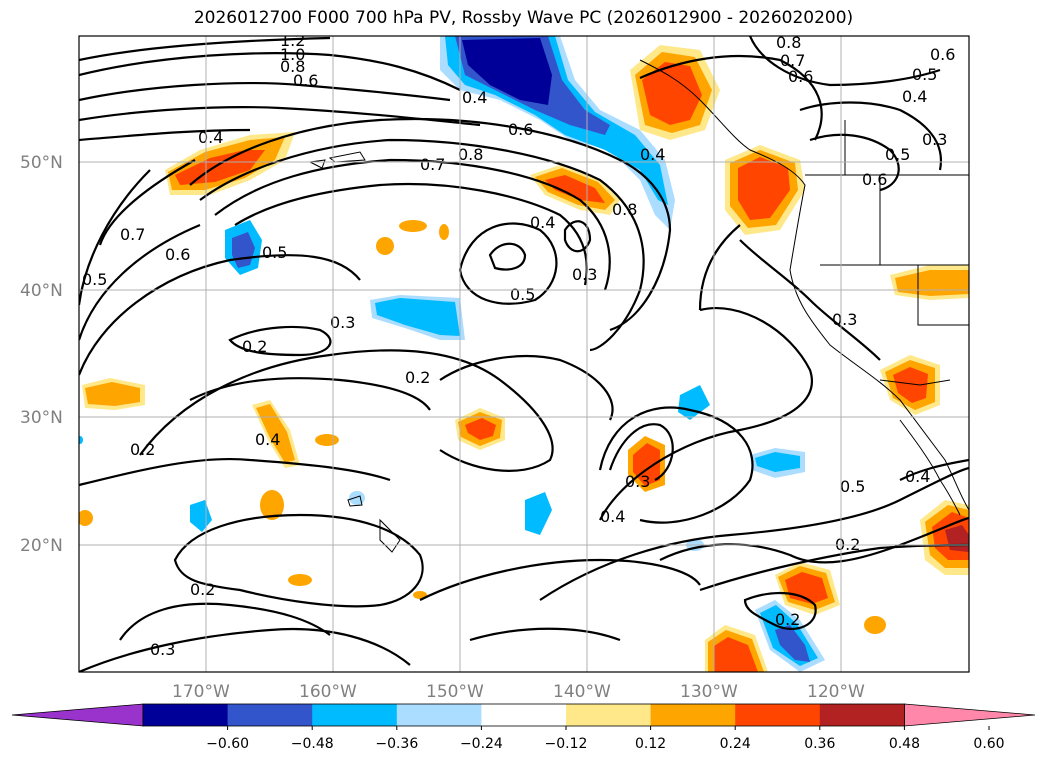 This screenshot has width=1047, height=765. I want to click on latitude-labels: 50°N 40°N 30°N 20°N, so click(41, 354).